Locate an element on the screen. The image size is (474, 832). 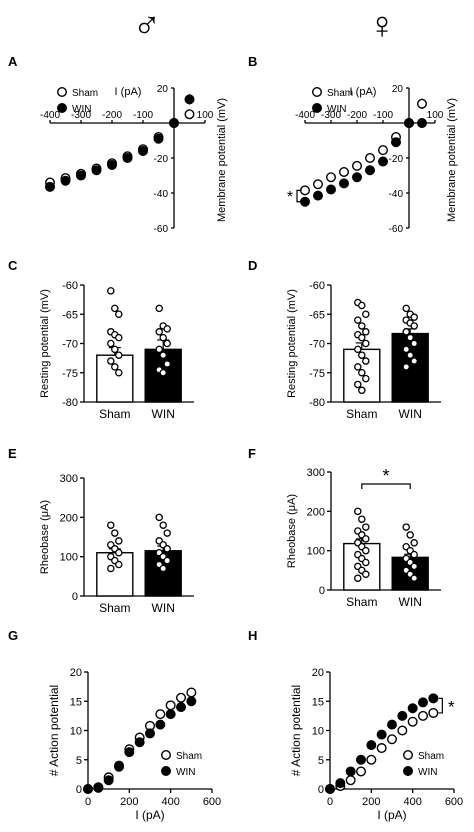
y-tick-label-f: 100 is located at coordinates (316, 552).